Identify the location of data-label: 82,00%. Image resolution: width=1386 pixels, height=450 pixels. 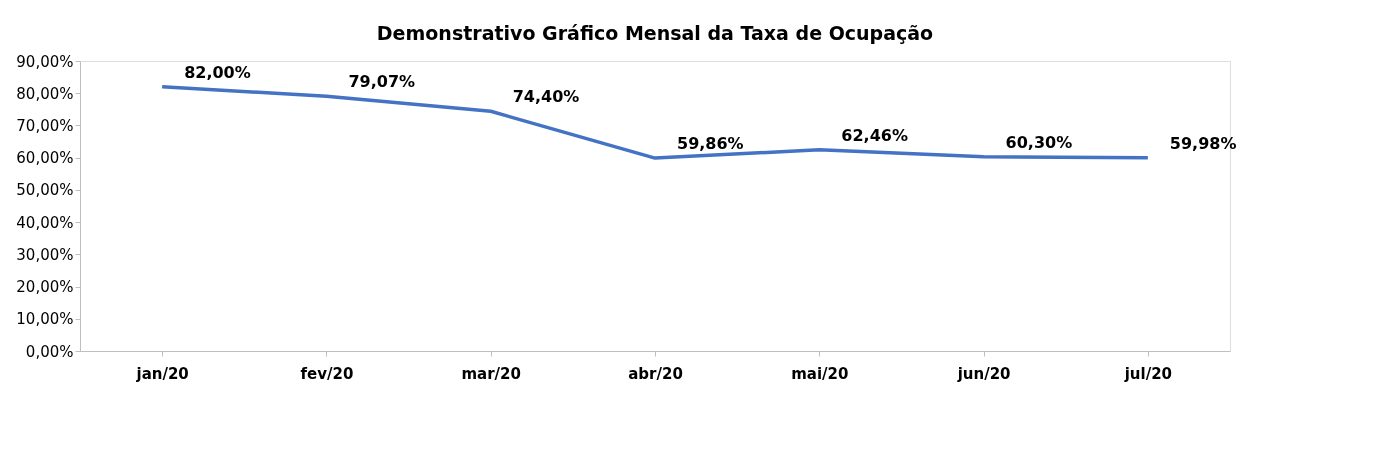
(217, 72).